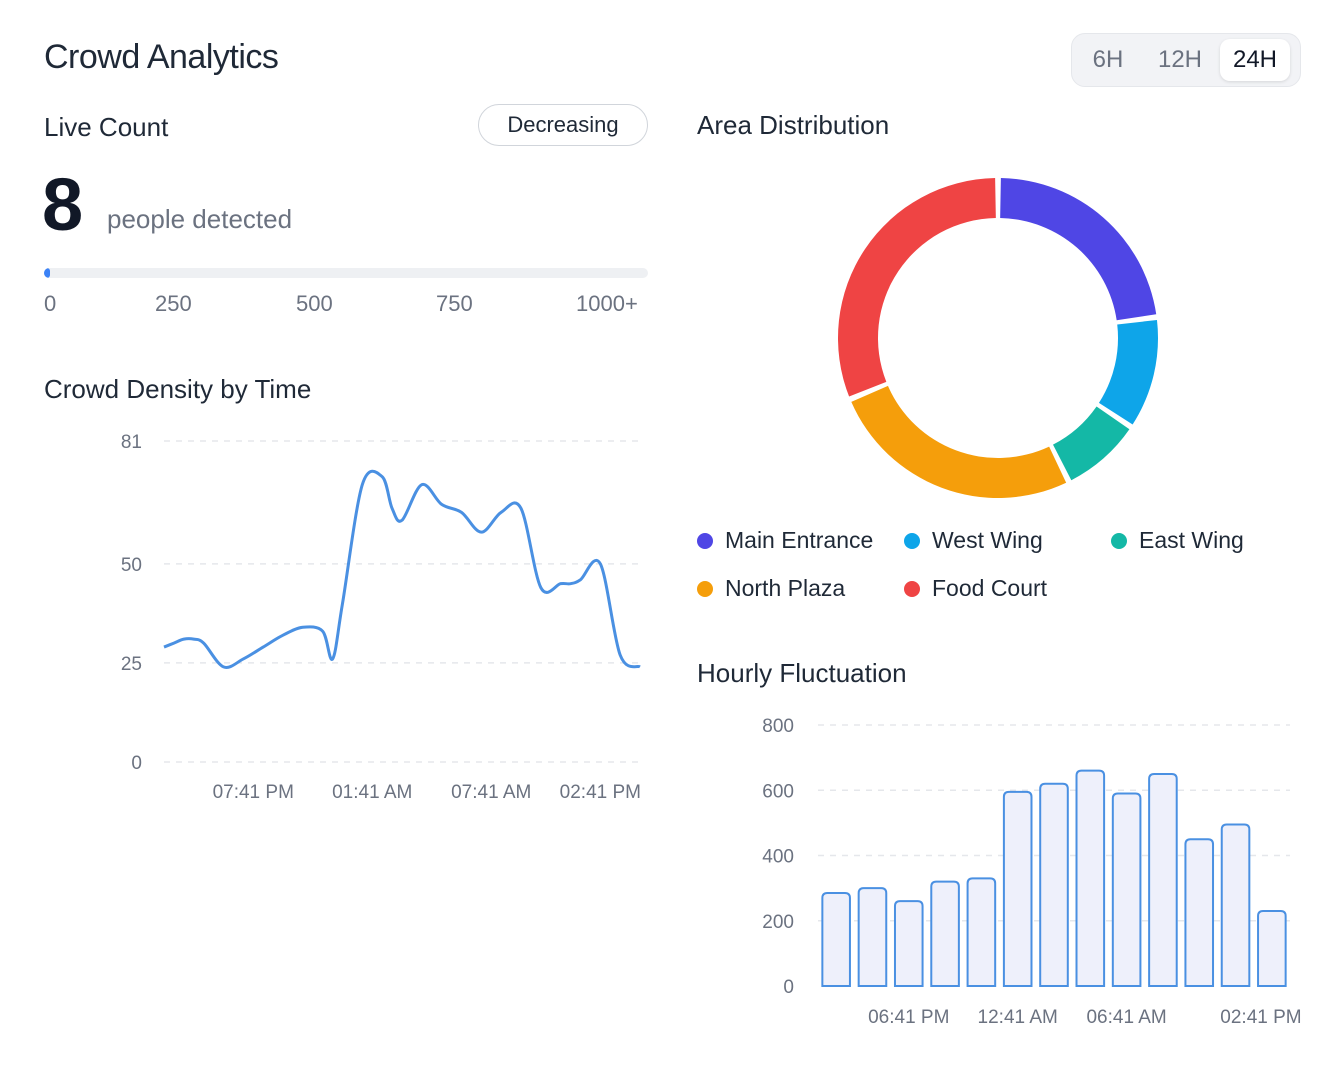 The width and height of the screenshot is (1338, 1084). I want to click on bar-y-tick: 600, so click(778, 791).